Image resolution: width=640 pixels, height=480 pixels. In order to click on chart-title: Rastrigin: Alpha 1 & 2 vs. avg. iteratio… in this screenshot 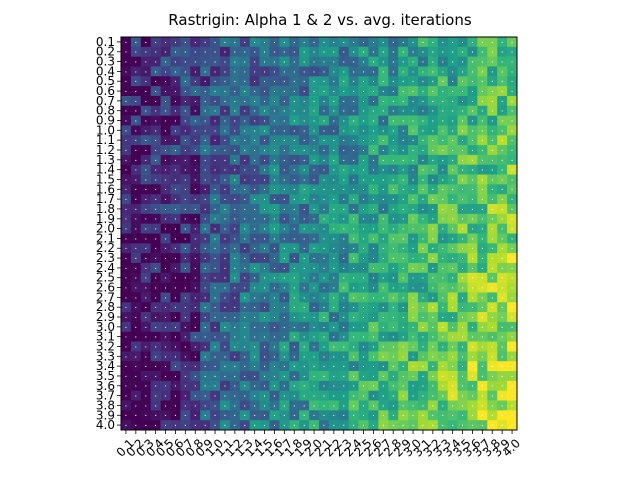, I will do `click(320, 20)`.